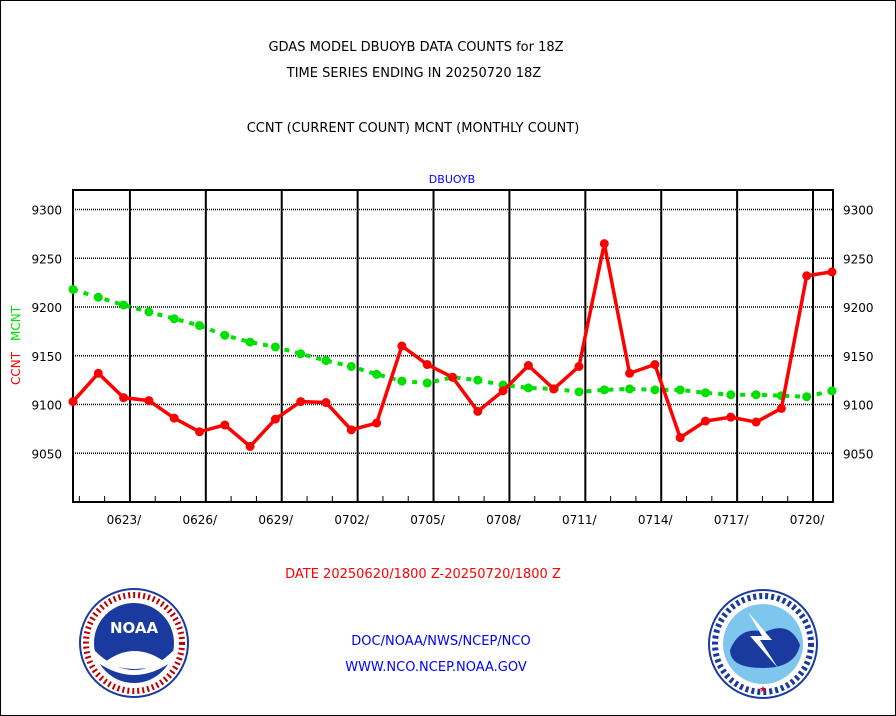  I want to click on website-link: WWW.NCO.NCEP.NOAA.GOV, so click(436, 667).